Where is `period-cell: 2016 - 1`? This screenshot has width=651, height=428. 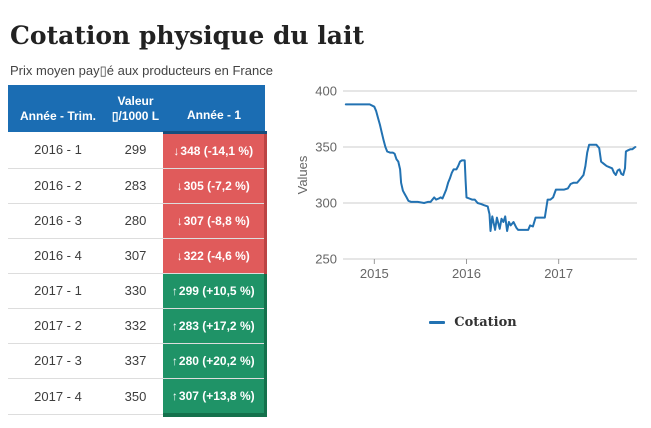
period-cell: 2016 - 1 is located at coordinates (58, 150).